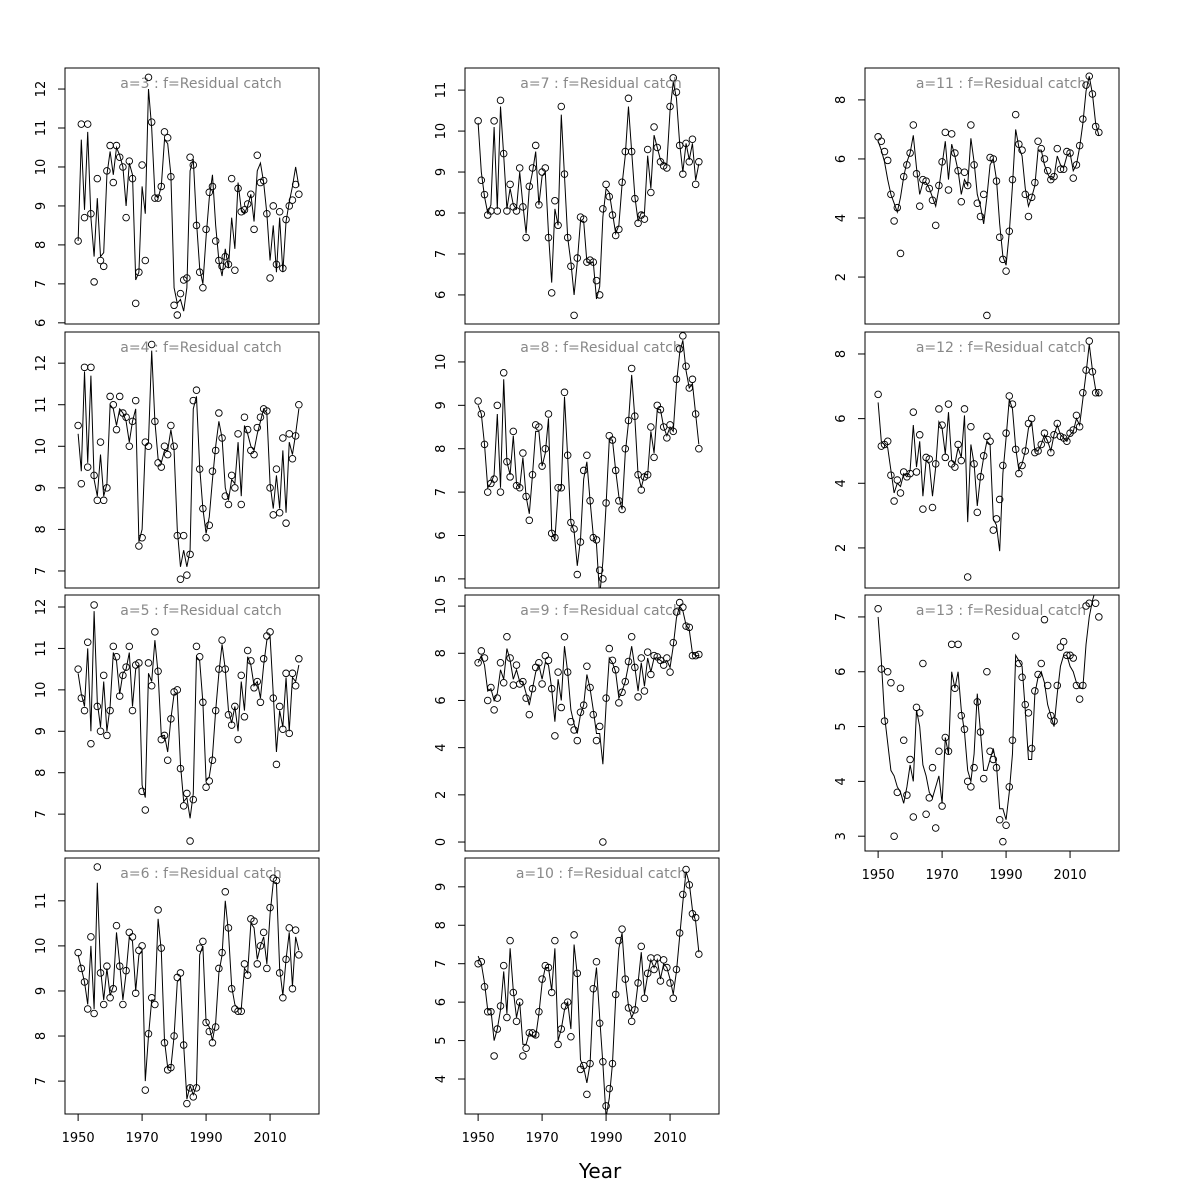 This screenshot has height=1200, width=1200. What do you see at coordinates (841, 100) in the screenshot?
I see `y-tick-label: 8` at bounding box center [841, 100].